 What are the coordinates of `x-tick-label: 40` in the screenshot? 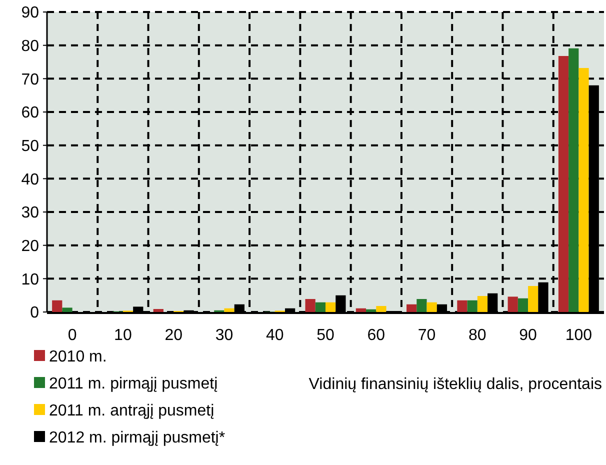 It's located at (275, 335).